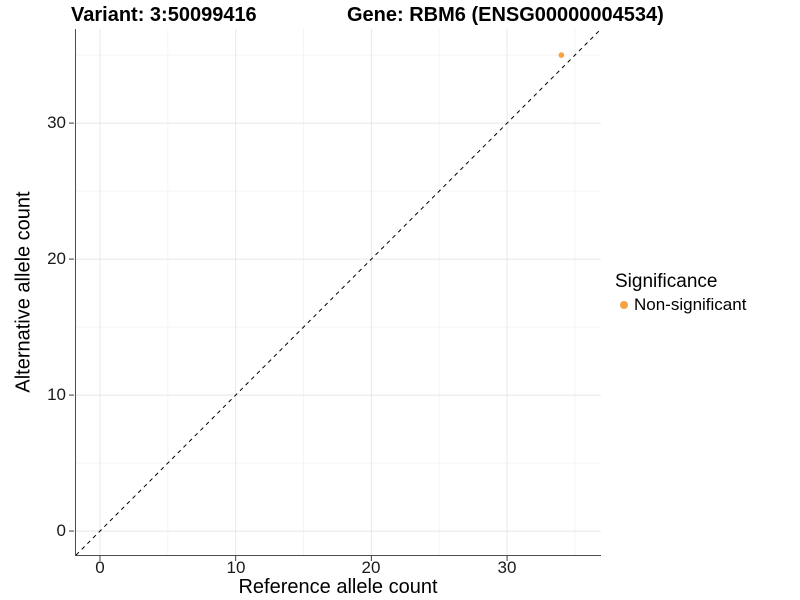 The width and height of the screenshot is (800, 600). Describe the element at coordinates (23, 292) in the screenshot. I see `y-axis-title: Alternative allele count` at that location.